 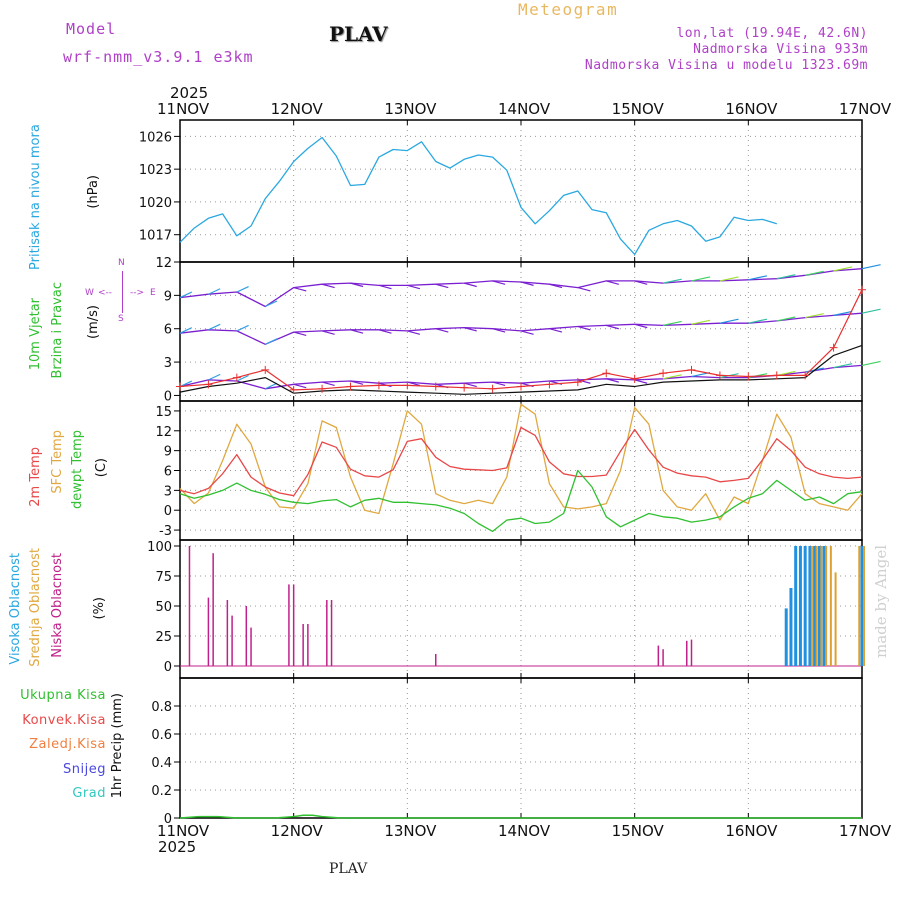 What do you see at coordinates (410, 831) in the screenshot?
I see `time-tick-bottom: 13NOV` at bounding box center [410, 831].